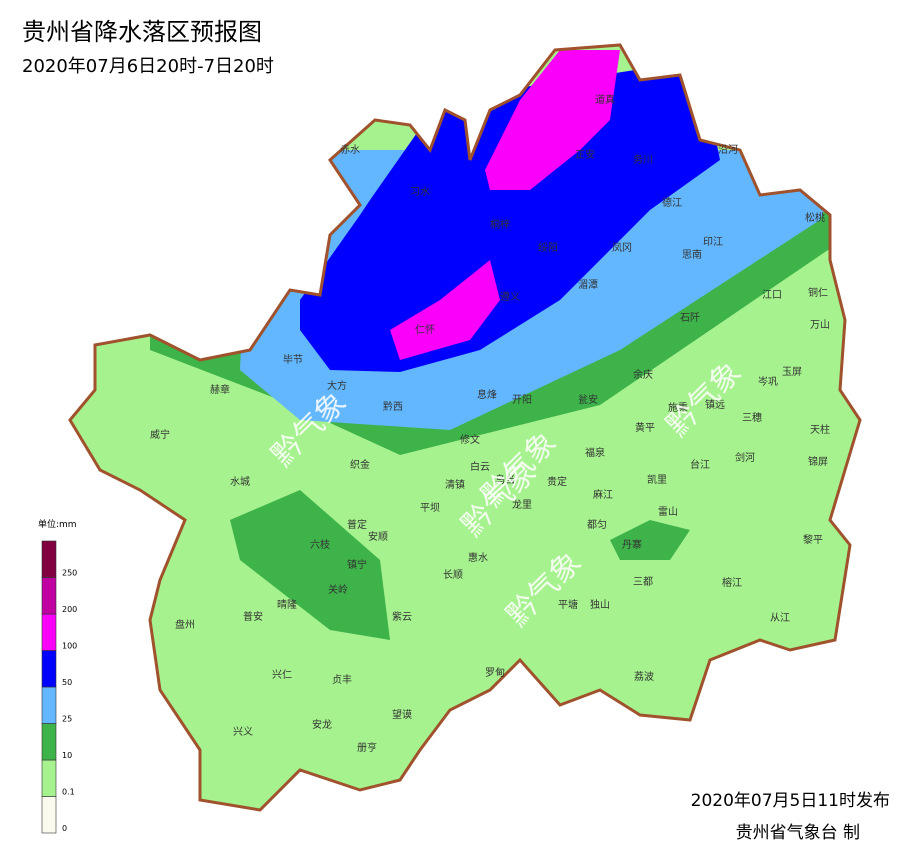  I want to click on place-label: 雷山, so click(668, 512).